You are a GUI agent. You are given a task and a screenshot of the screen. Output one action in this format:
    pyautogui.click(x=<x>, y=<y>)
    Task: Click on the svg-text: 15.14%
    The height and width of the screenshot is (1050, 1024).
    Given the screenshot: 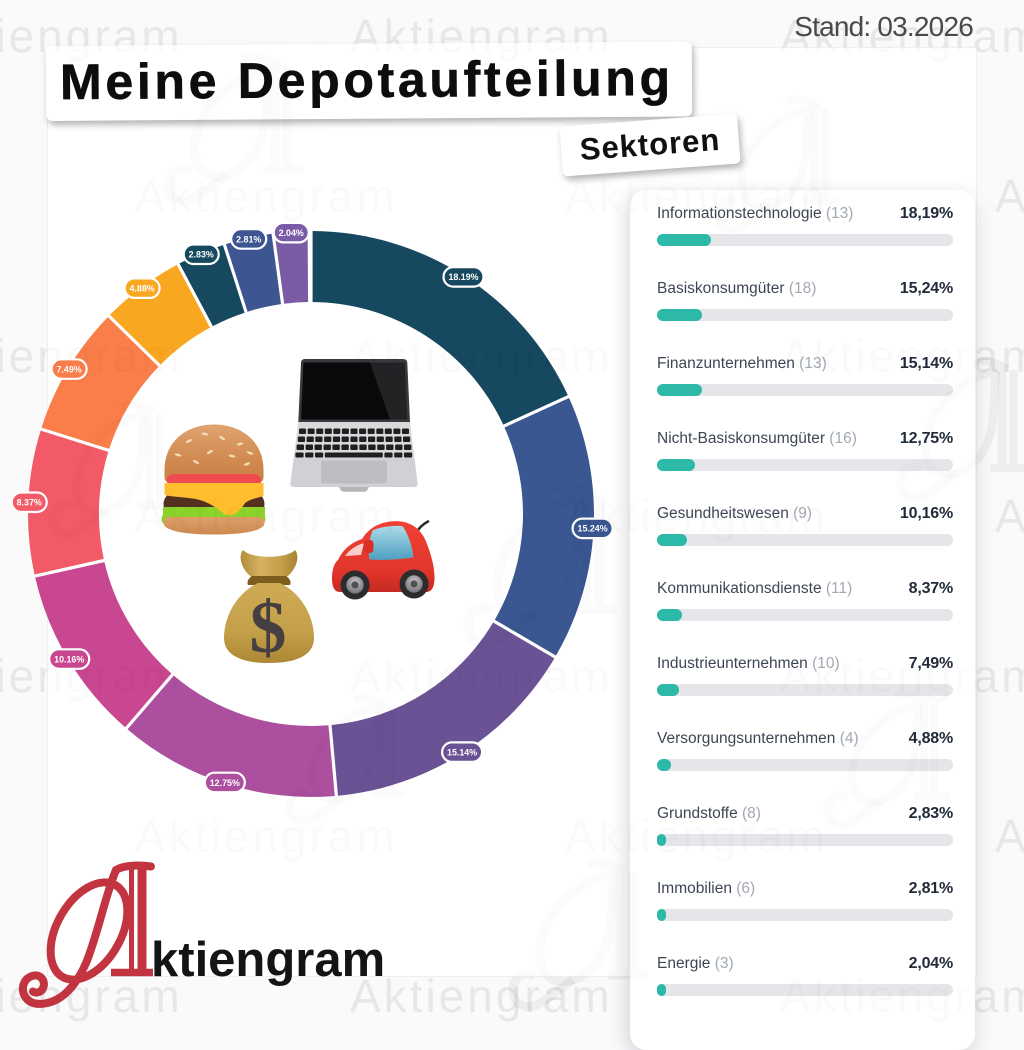 What is the action you would take?
    pyautogui.click(x=462, y=753)
    